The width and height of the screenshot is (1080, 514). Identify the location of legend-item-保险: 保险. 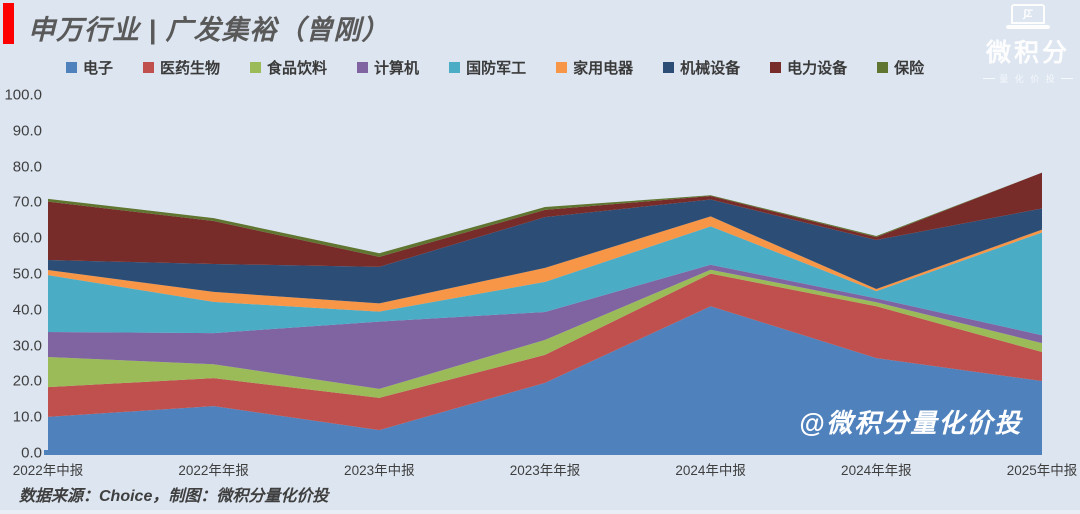
(900, 67).